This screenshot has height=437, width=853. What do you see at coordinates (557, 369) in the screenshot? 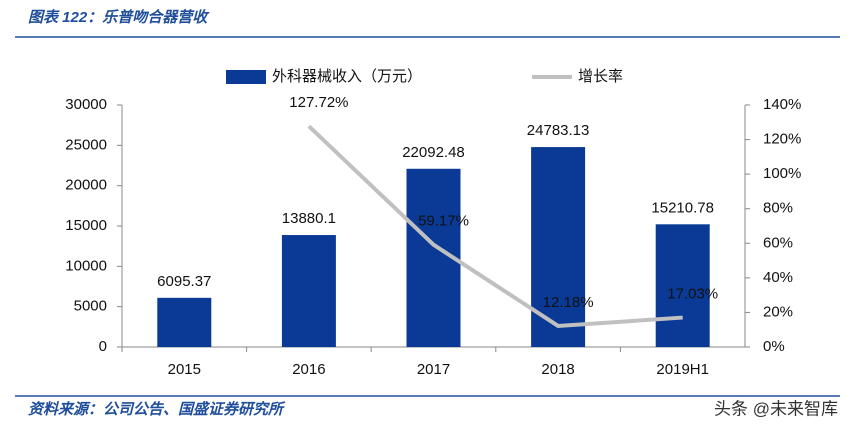
I see `x-tick-label: 2018` at bounding box center [557, 369].